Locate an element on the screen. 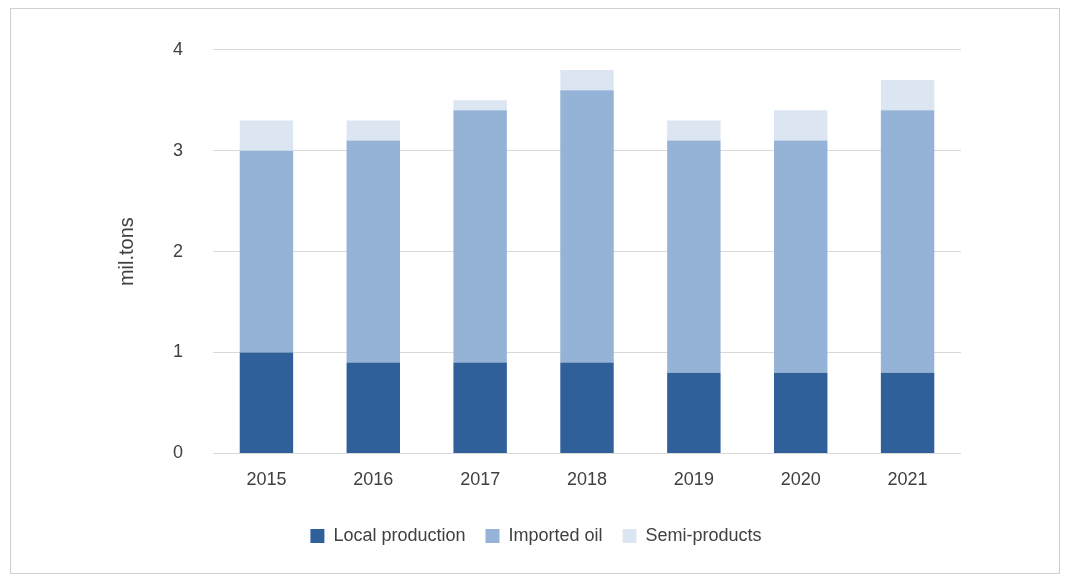  legend-label: Imported oil is located at coordinates (555, 534).